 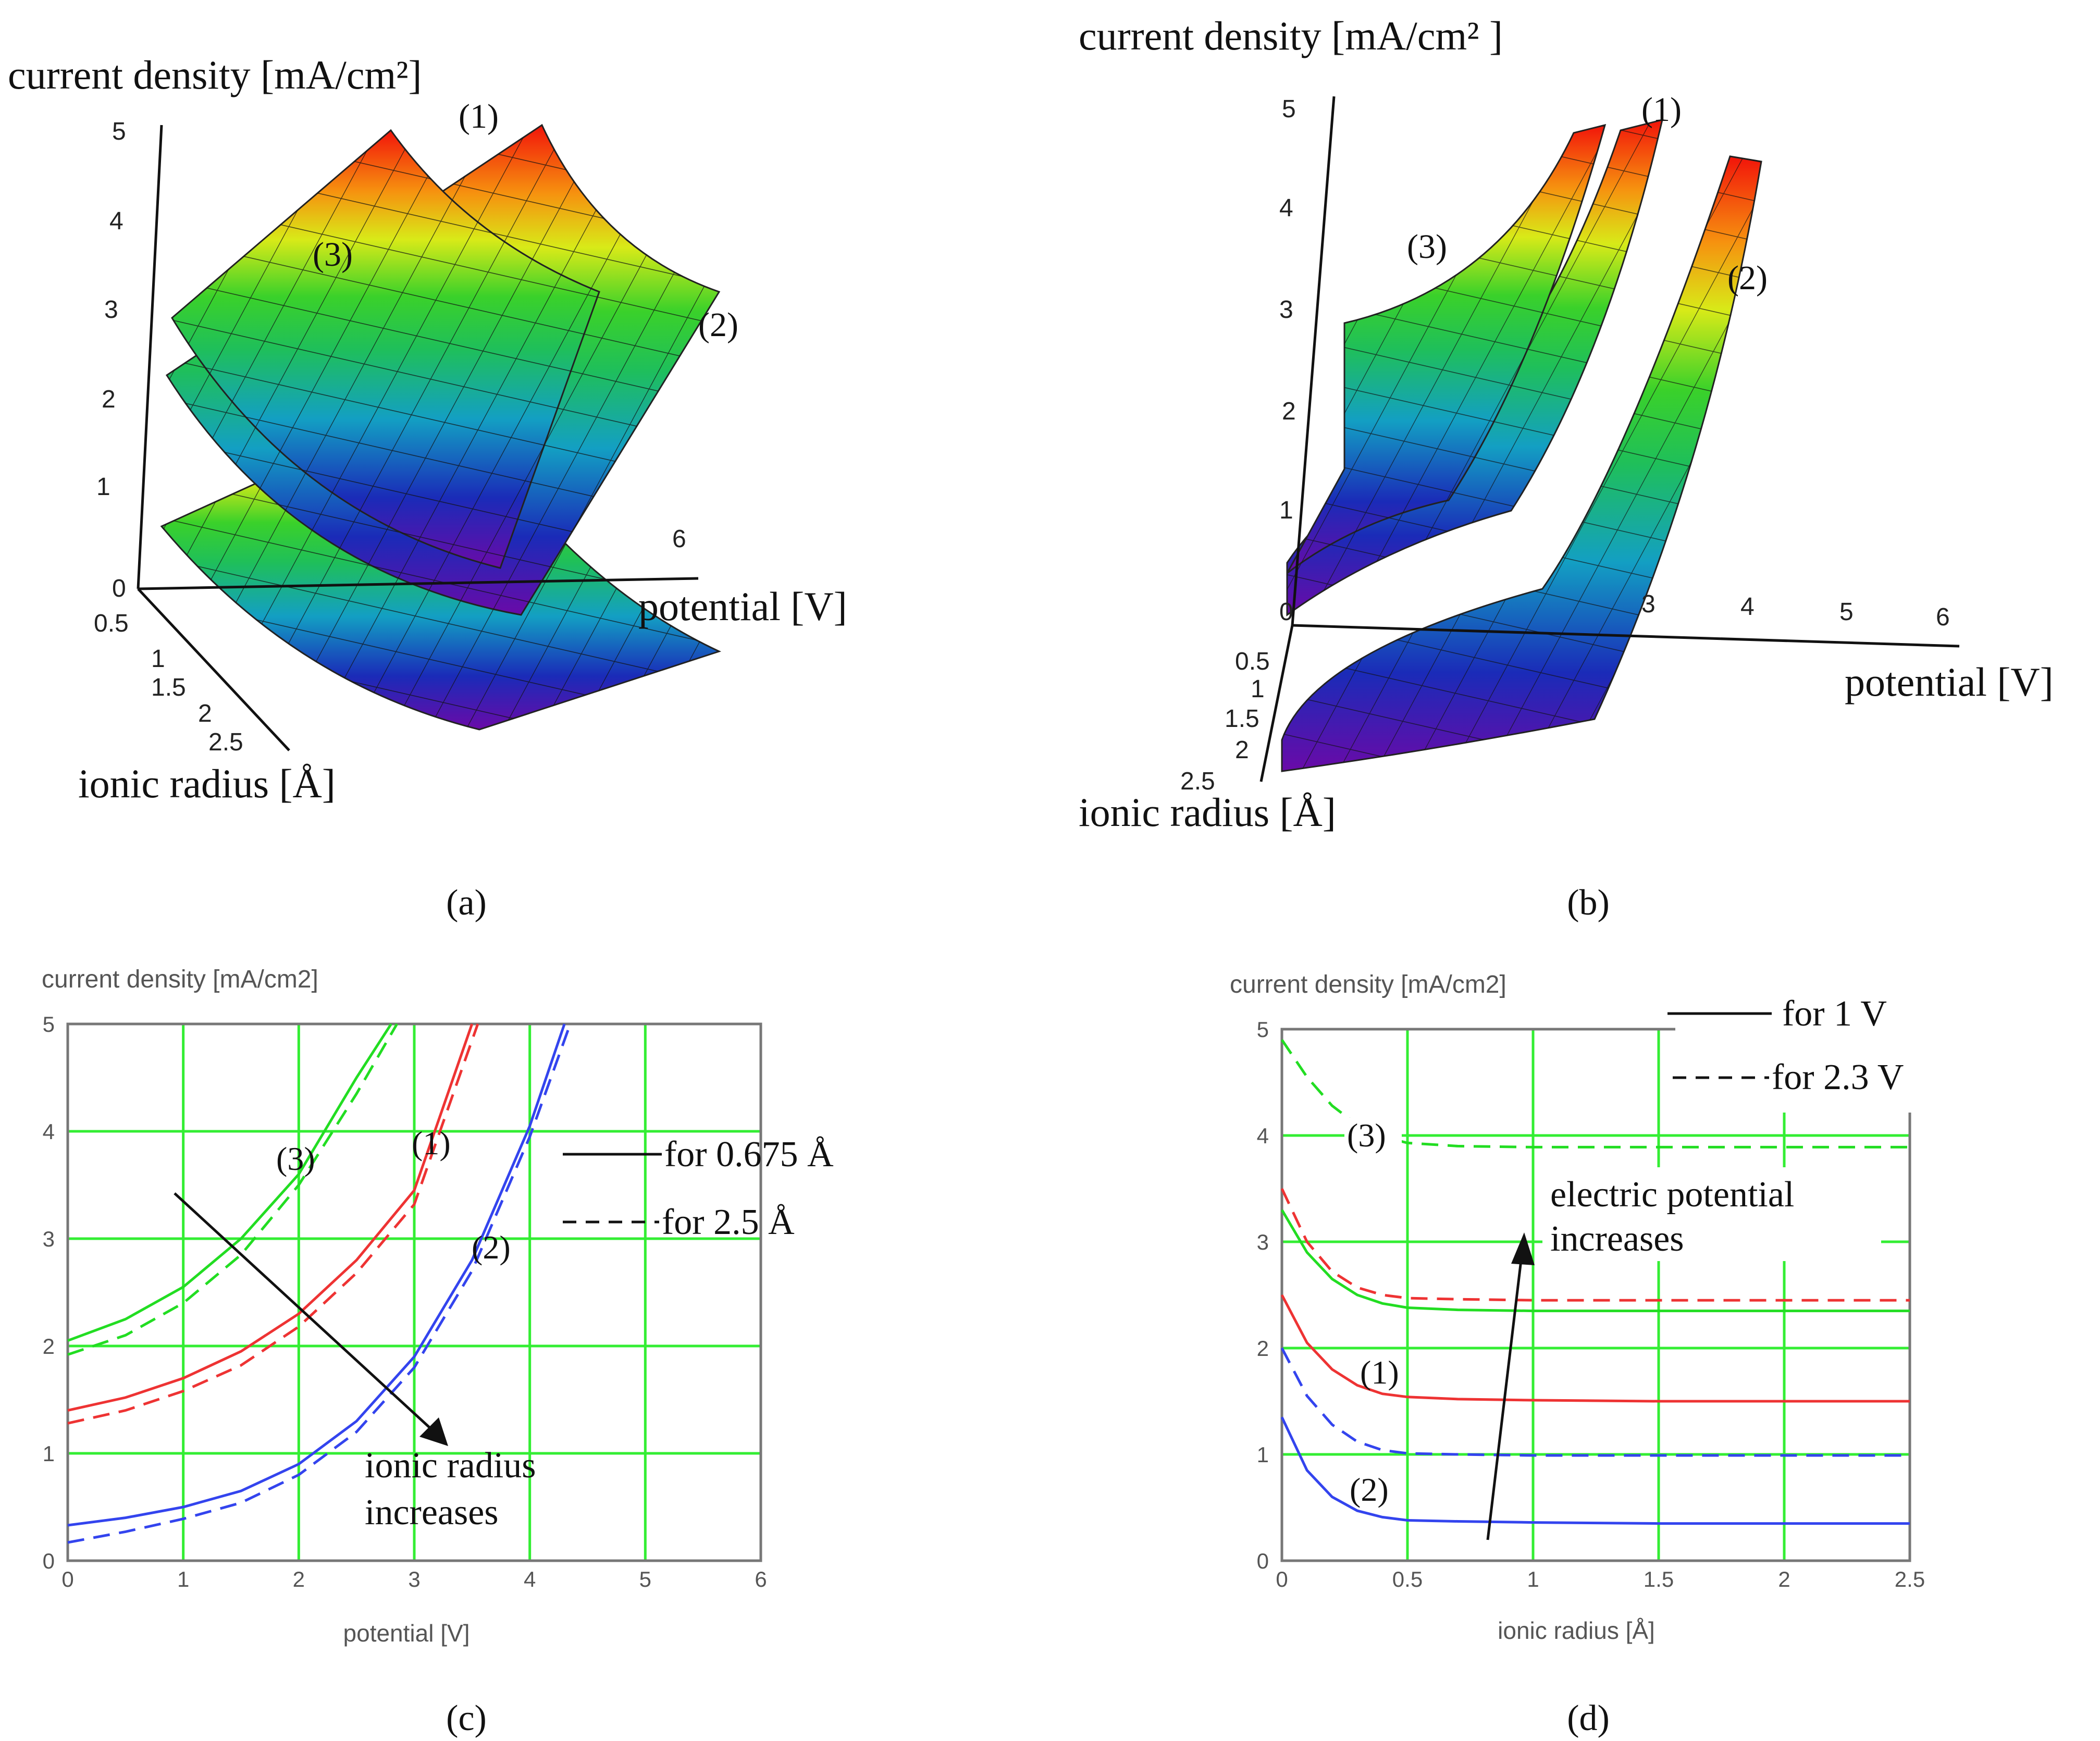 I want to click on panel-c-lines, so click(x=320, y=1284).